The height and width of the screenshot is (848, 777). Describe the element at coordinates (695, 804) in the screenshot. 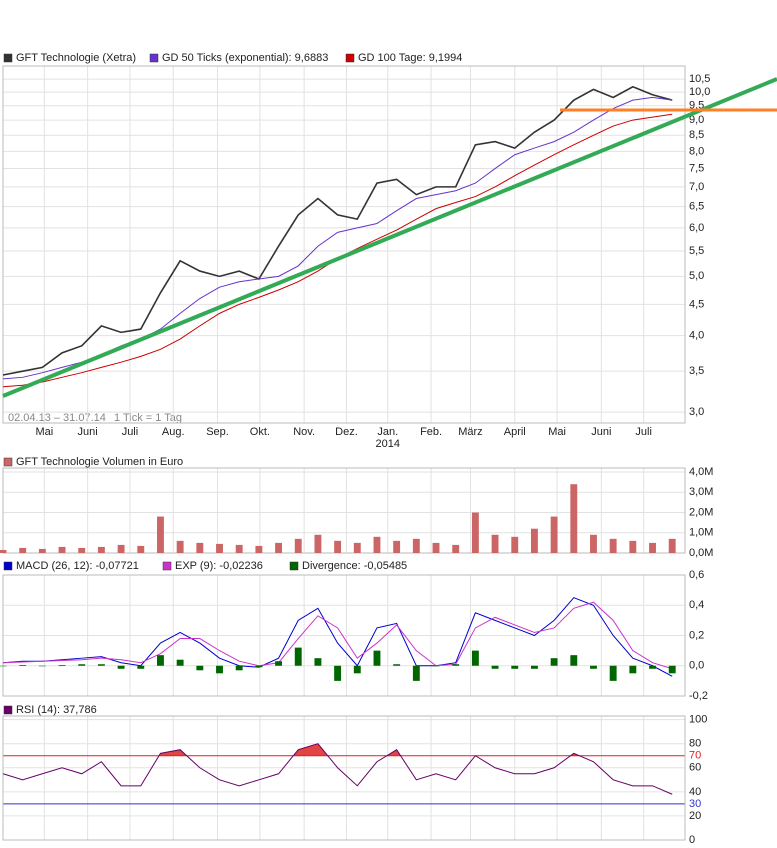

I see `level-label: 30` at that location.